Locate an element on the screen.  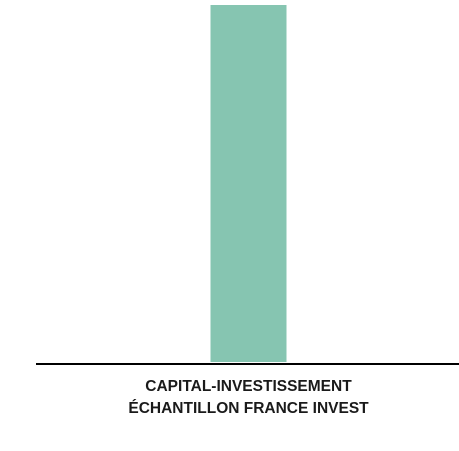
bars-layer is located at coordinates (248, 183).